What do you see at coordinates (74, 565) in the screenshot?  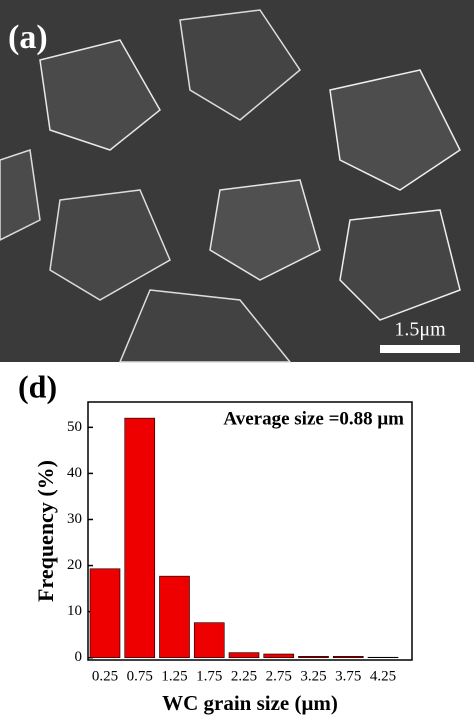 I see `y-tick-label: 20` at bounding box center [74, 565].